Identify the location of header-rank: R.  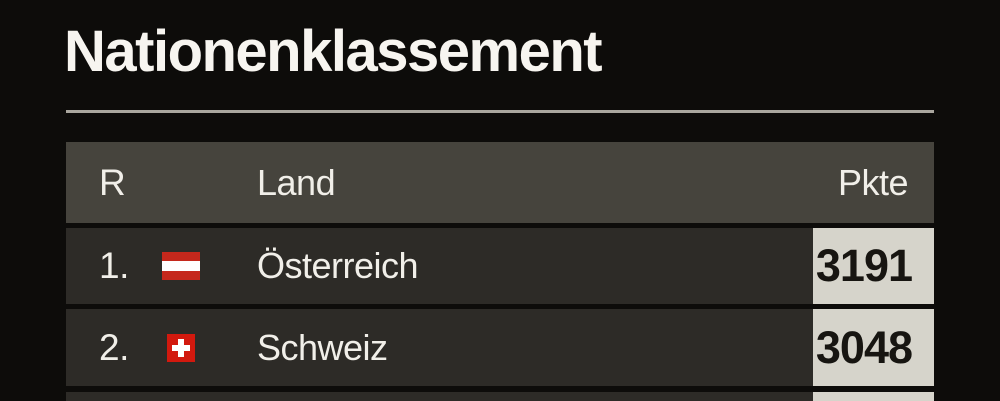
(112, 182).